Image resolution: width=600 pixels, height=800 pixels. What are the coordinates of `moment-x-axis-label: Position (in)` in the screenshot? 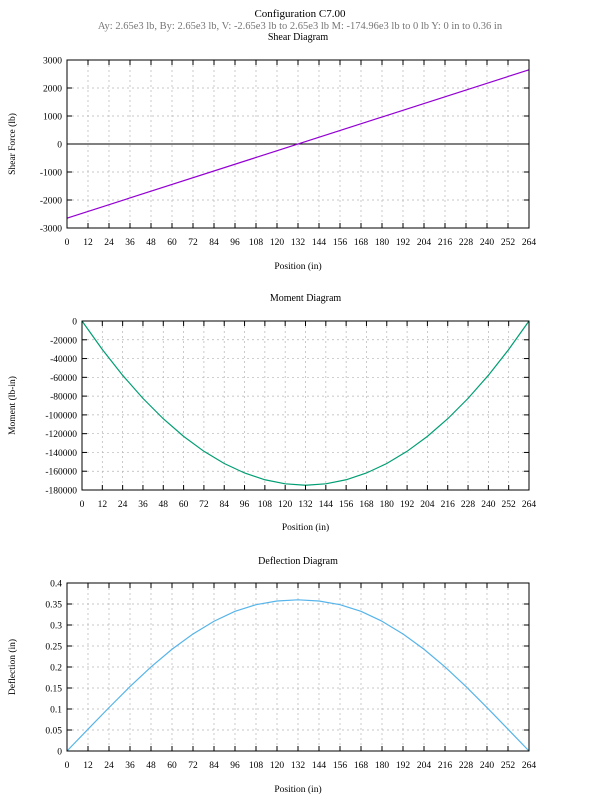 It's located at (305, 527).